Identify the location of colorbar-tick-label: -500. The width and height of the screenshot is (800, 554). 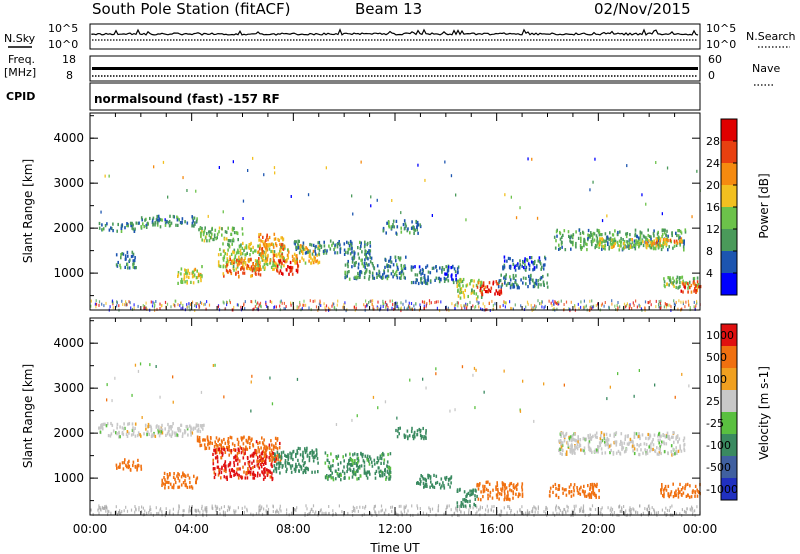
(718, 467).